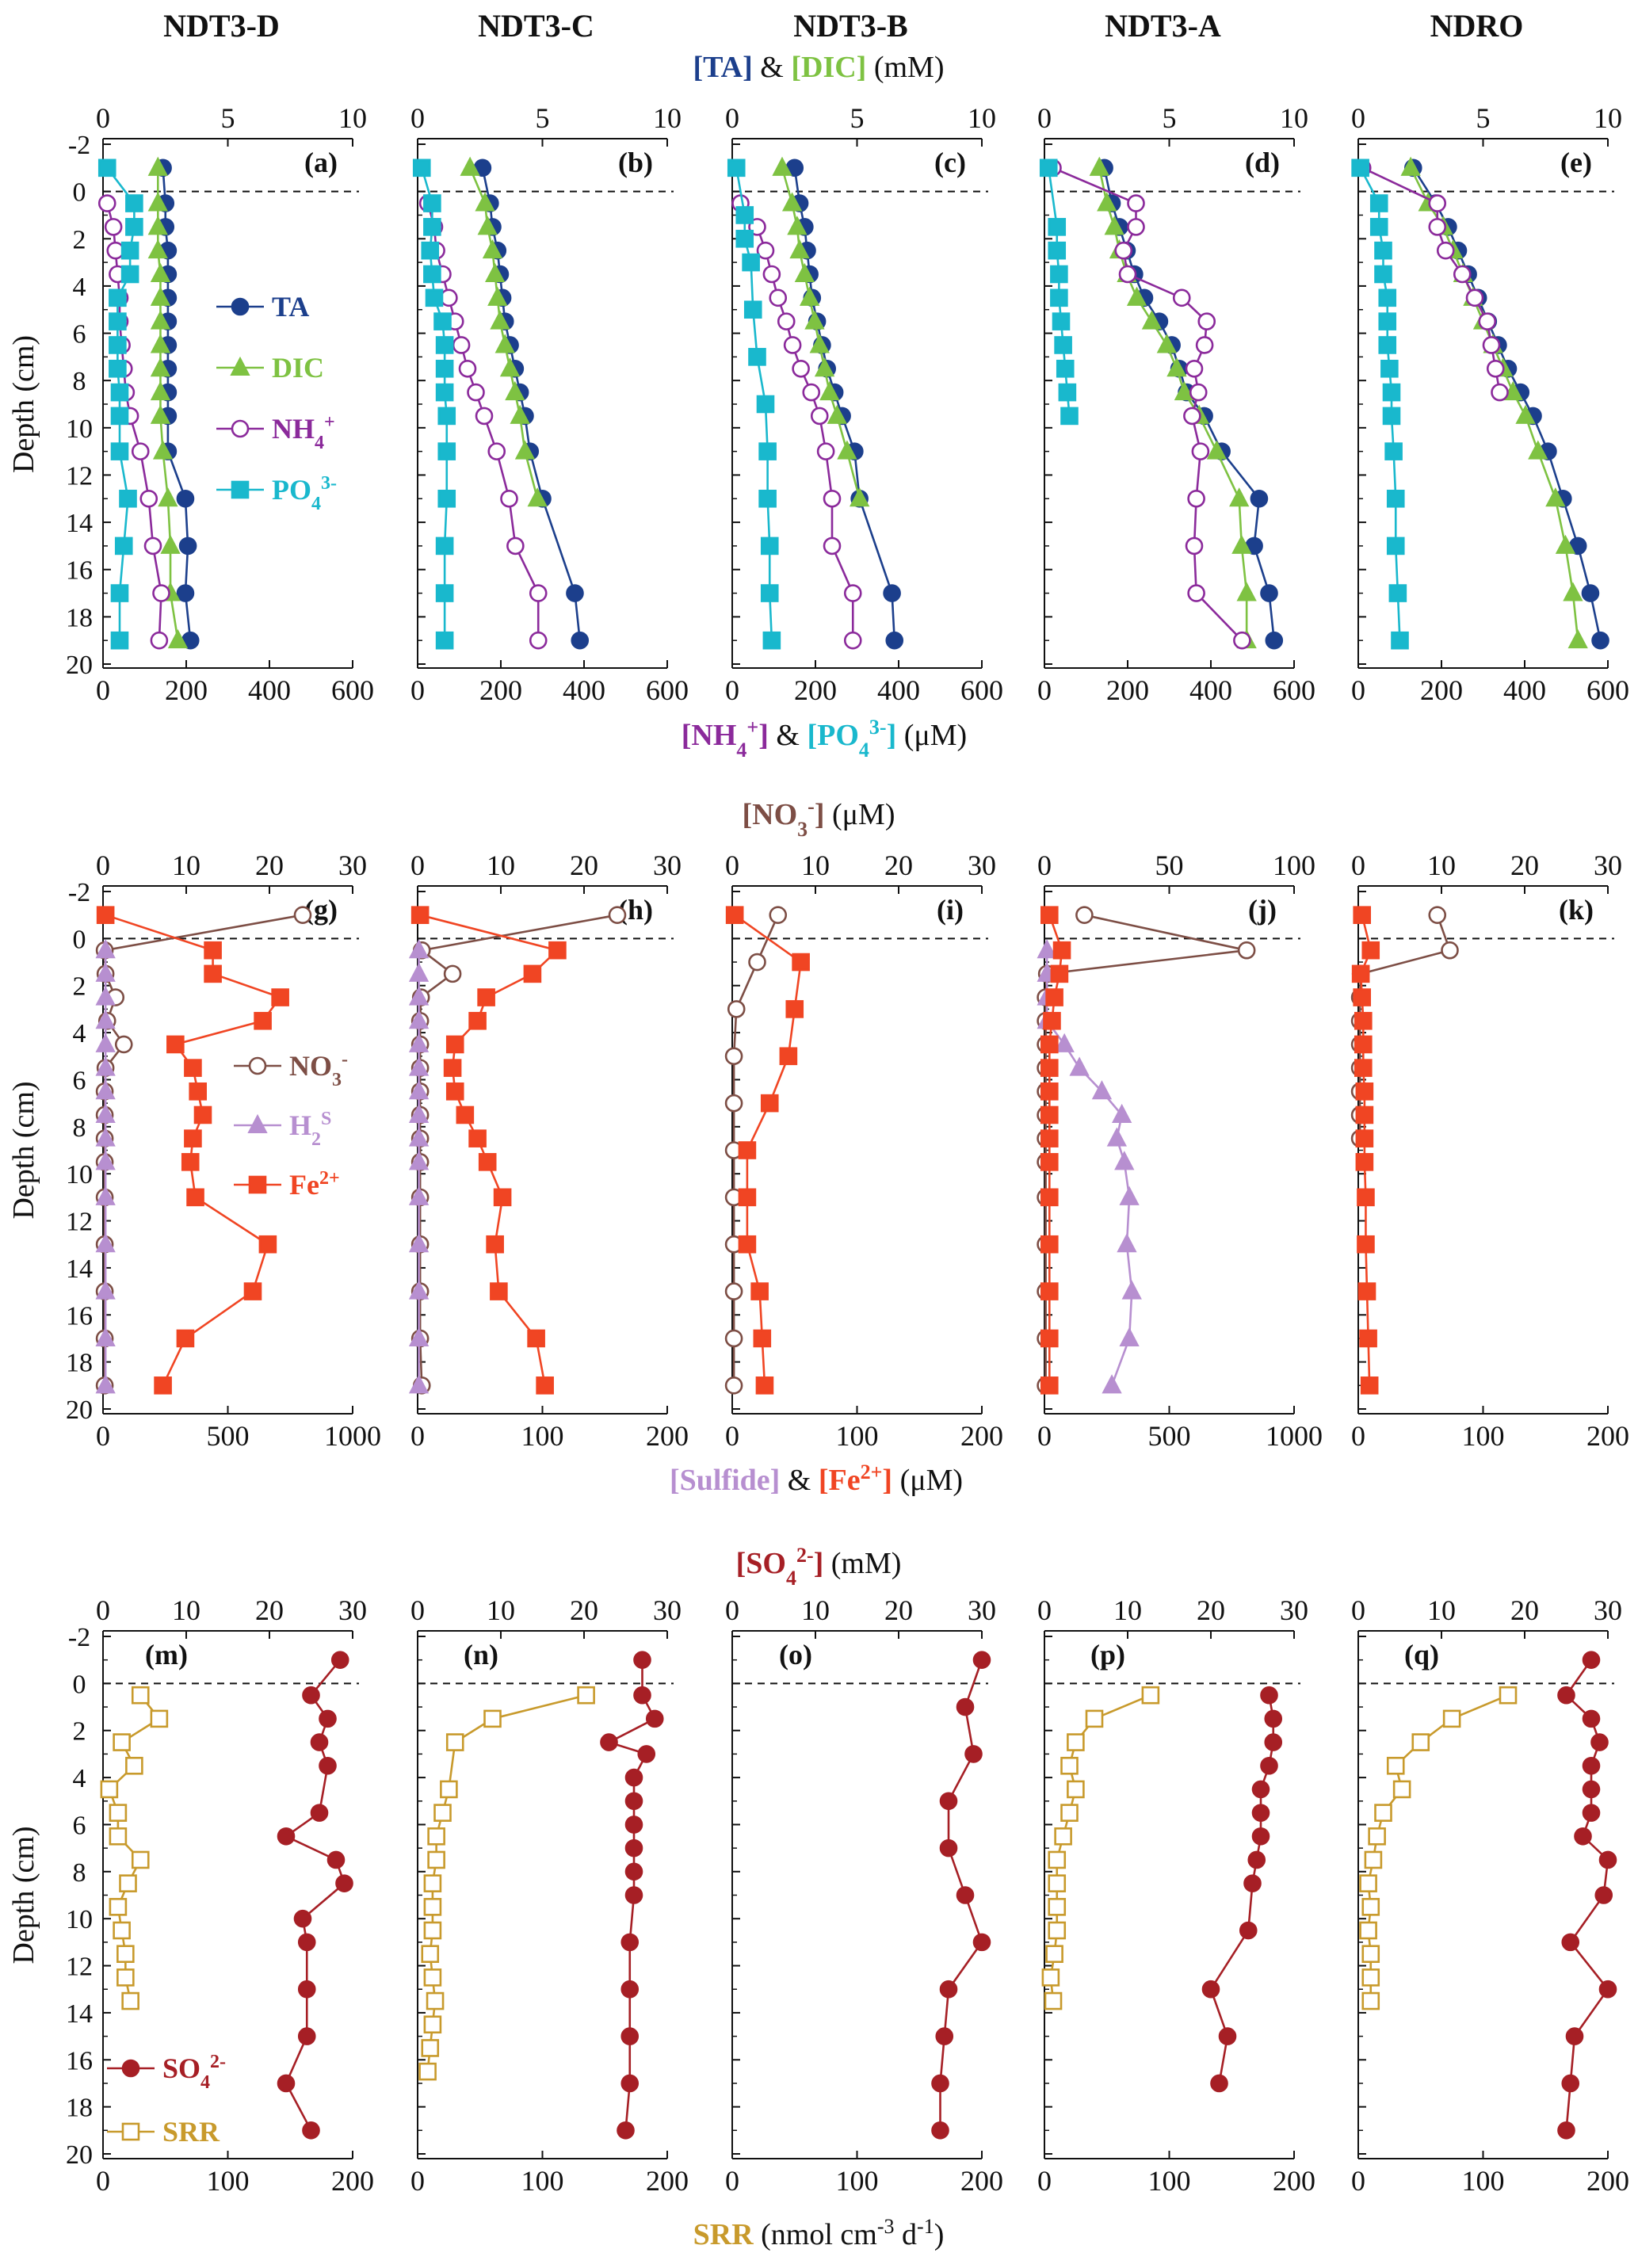  I want to click on depth-tick-label: 0, so click(79, 193).